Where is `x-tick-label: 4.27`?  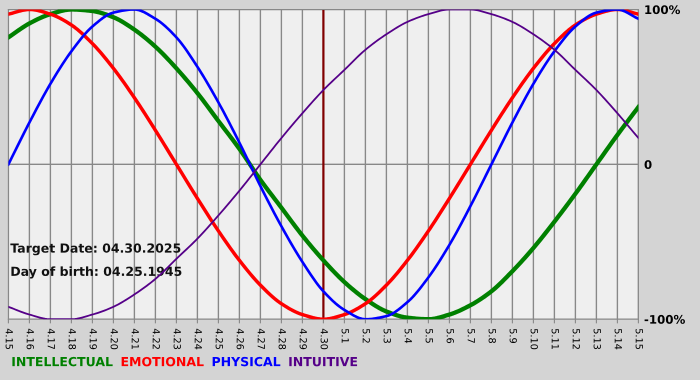 x-tick-label: 4.27 is located at coordinates (261, 339).